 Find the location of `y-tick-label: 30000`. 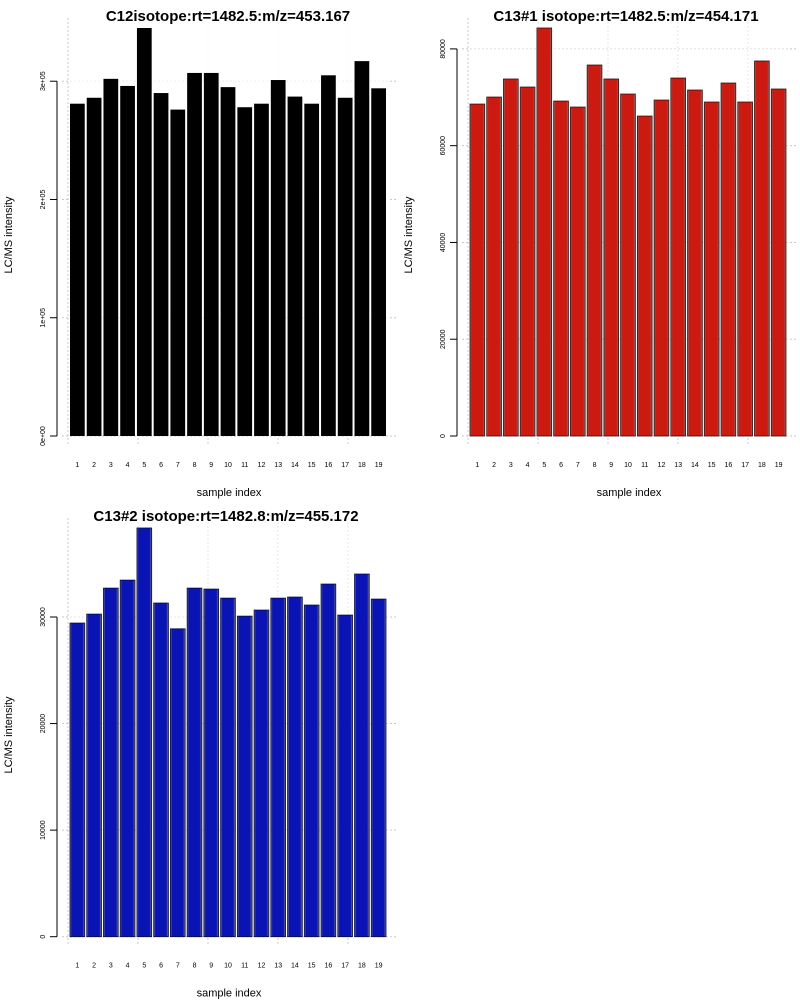

y-tick-label: 30000 is located at coordinates (43, 617).